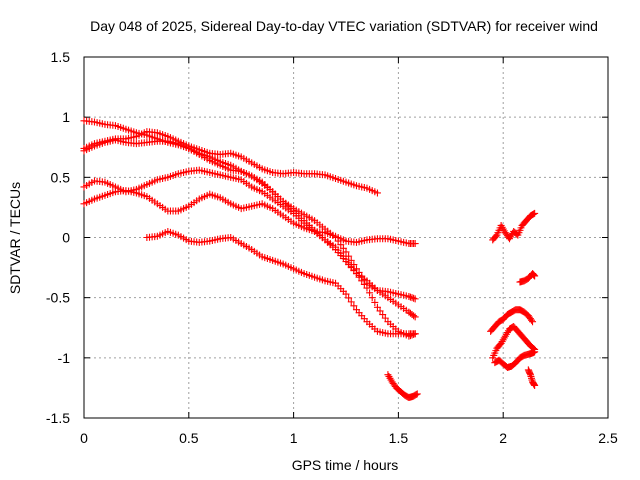  What do you see at coordinates (249, 217) in the screenshot?
I see `series-track-e` at bounding box center [249, 217].